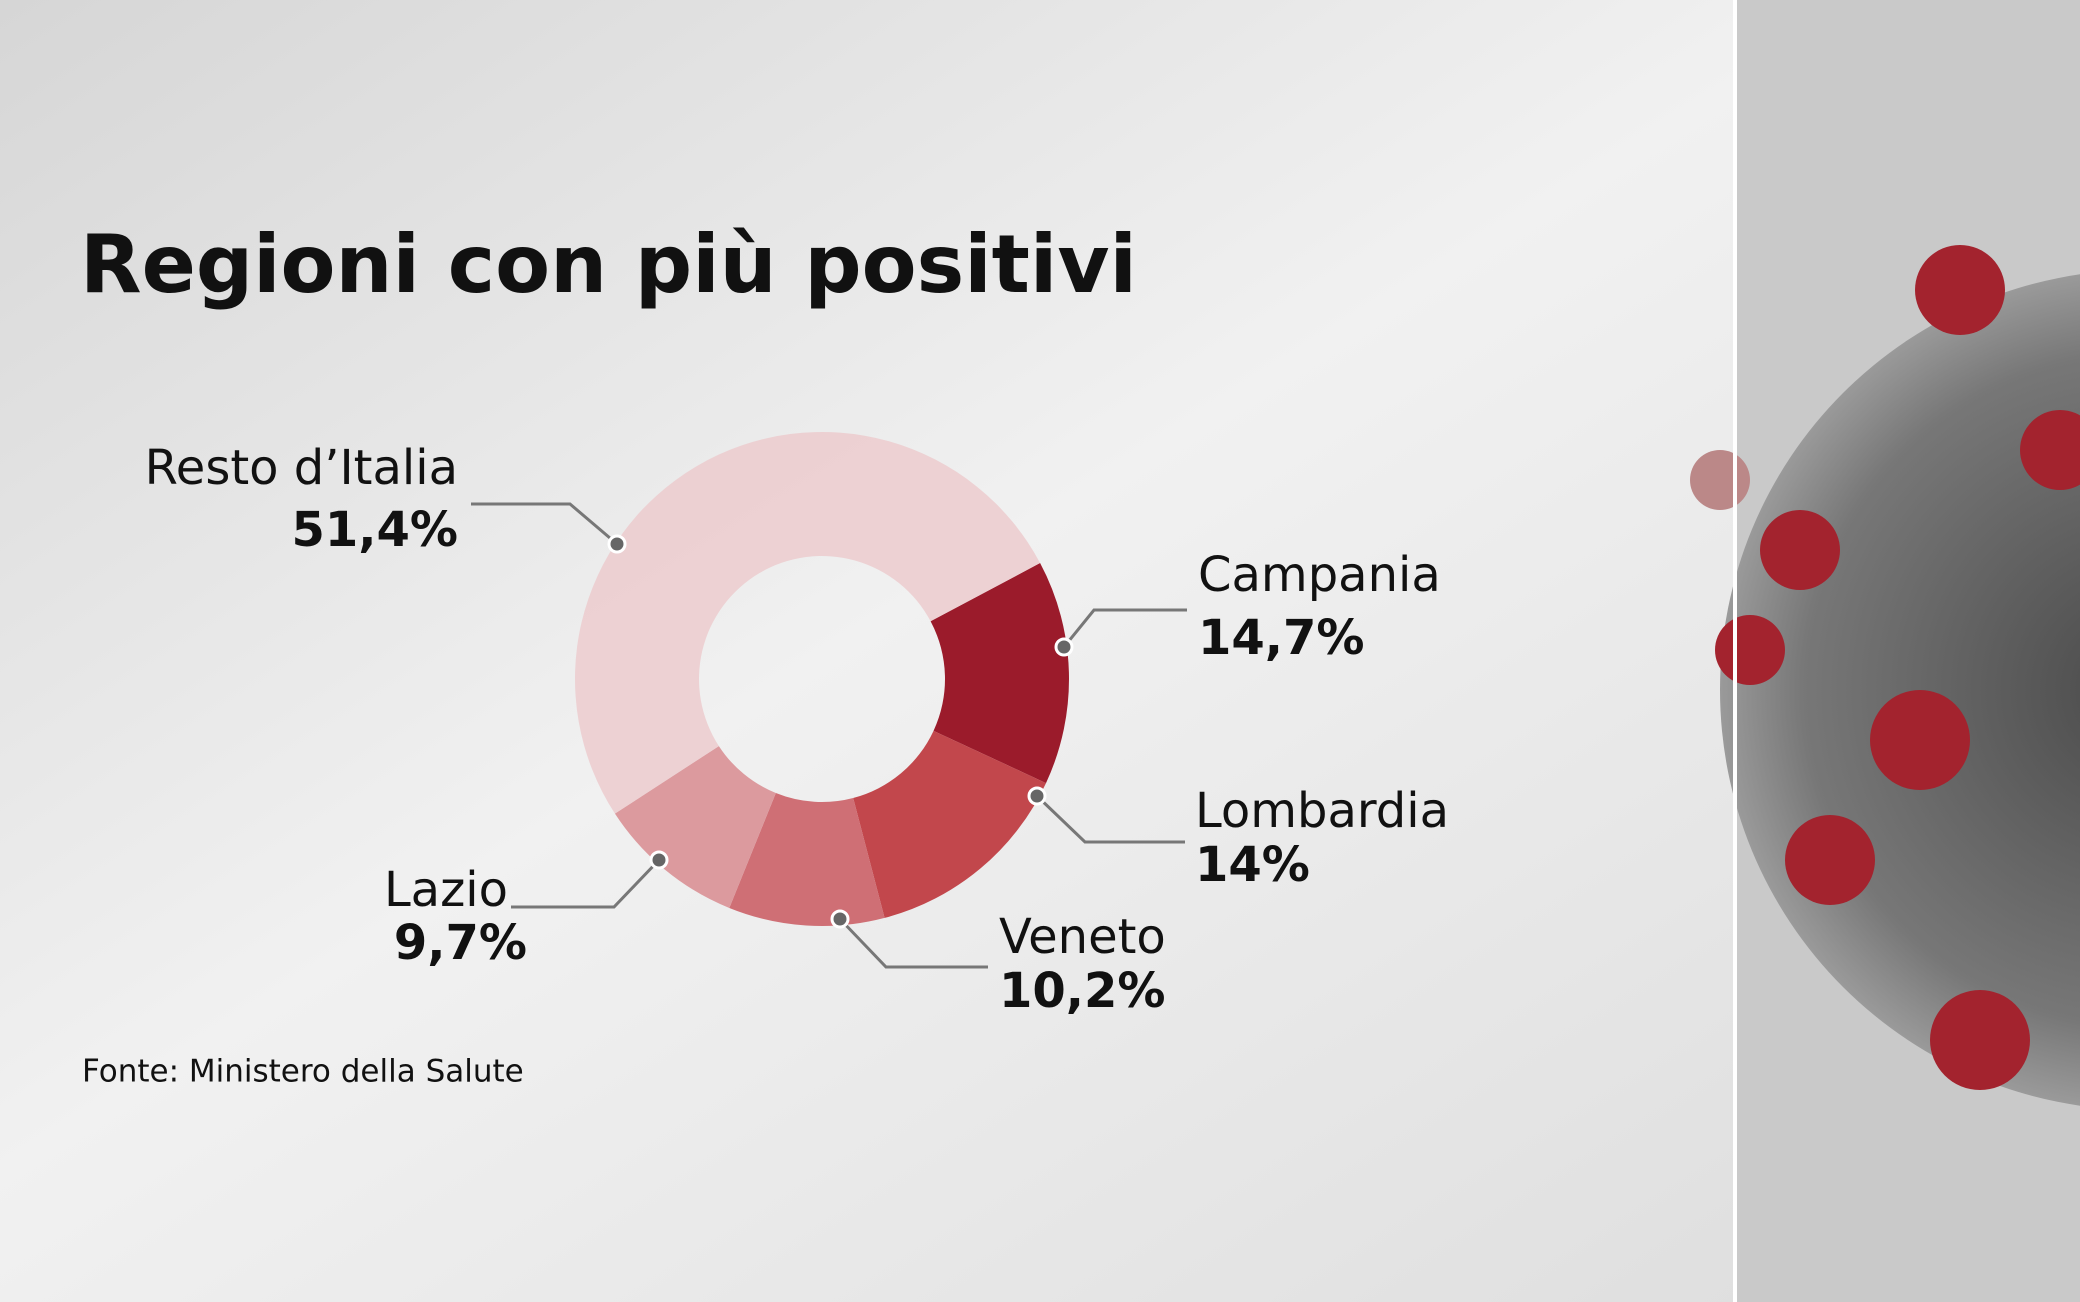 The image size is (2080, 1302). Describe the element at coordinates (1885, 667) in the screenshot. I see `virus-spikes` at that location.